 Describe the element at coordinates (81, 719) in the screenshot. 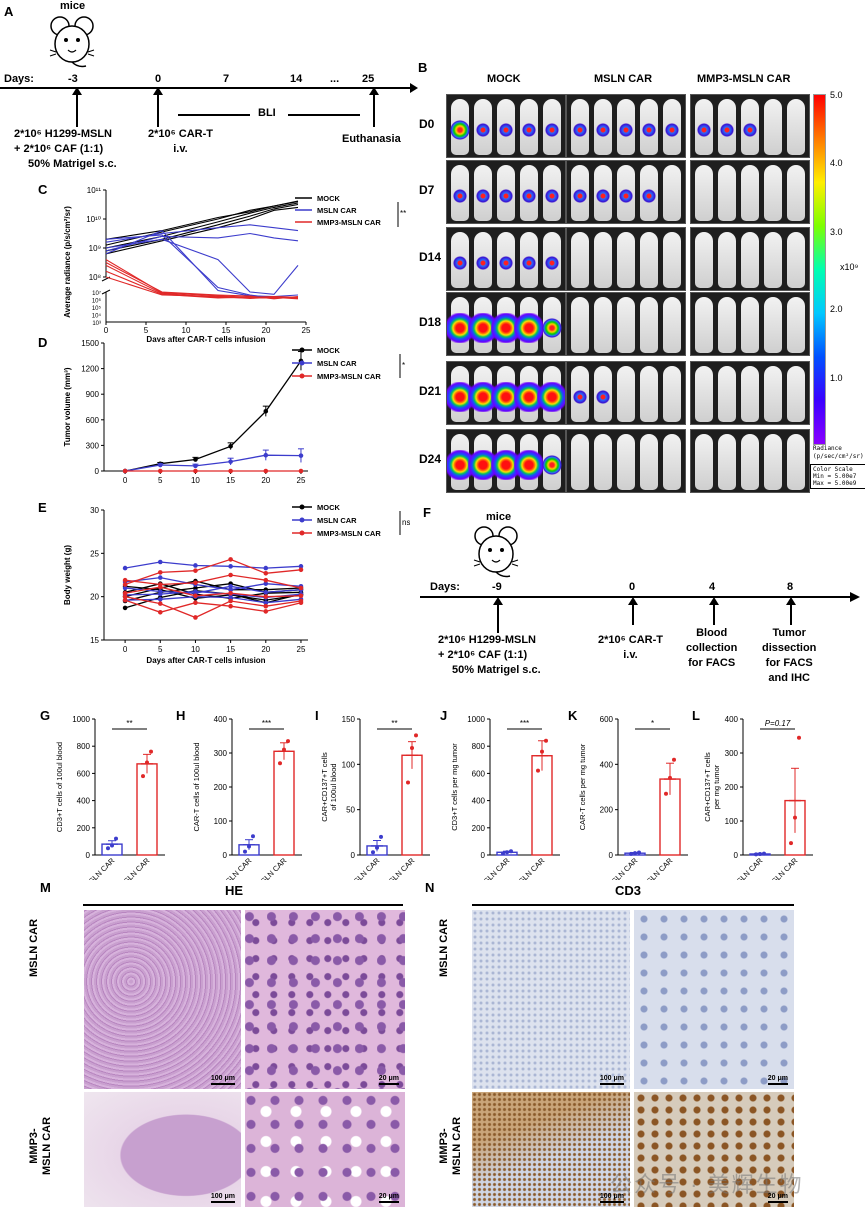

I see `y-tick-label: 1000` at that location.